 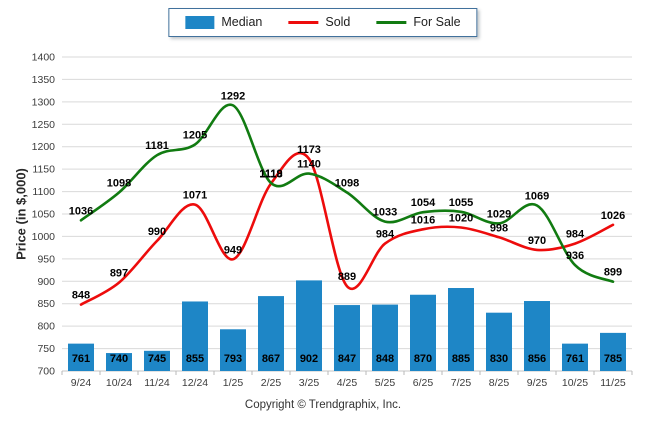 What do you see at coordinates (309, 359) in the screenshot?
I see `median-bar-label: 902` at bounding box center [309, 359].